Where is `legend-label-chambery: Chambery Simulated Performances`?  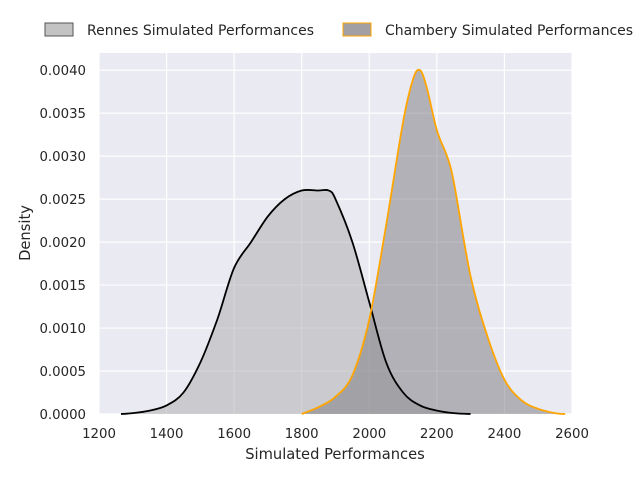 legend-label-chambery: Chambery Simulated Performances is located at coordinates (509, 31).